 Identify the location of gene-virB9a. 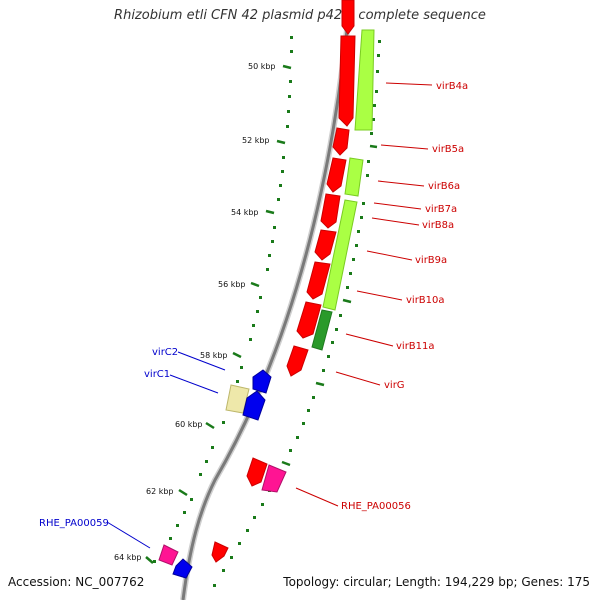
(318, 280).